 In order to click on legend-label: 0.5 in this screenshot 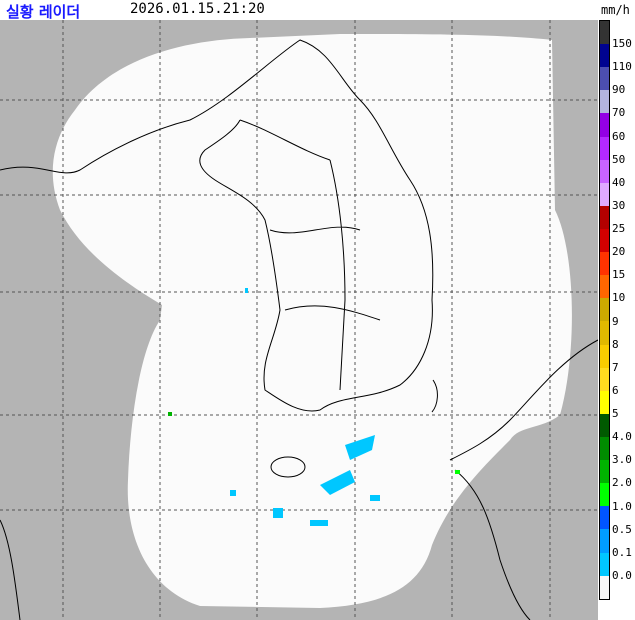, I will do `click(622, 529)`.